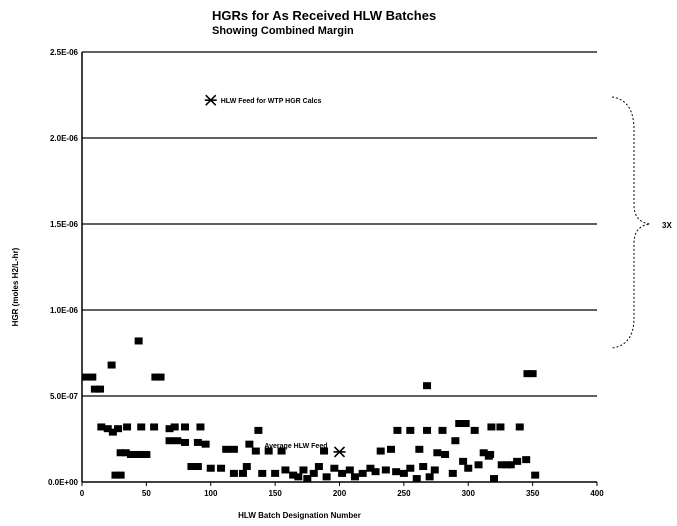  What do you see at coordinates (64, 224) in the screenshot?
I see `y-tick-label: 1.5E-06` at bounding box center [64, 224].